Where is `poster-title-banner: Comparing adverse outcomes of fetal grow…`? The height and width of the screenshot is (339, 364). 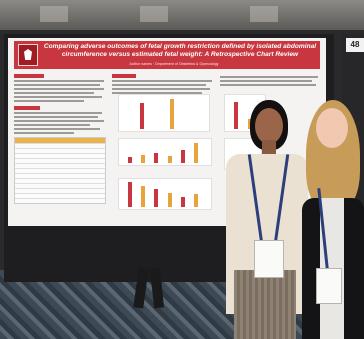
poster-title-banner: Comparing adverse outcomes of fetal grow… is located at coordinates (167, 55).